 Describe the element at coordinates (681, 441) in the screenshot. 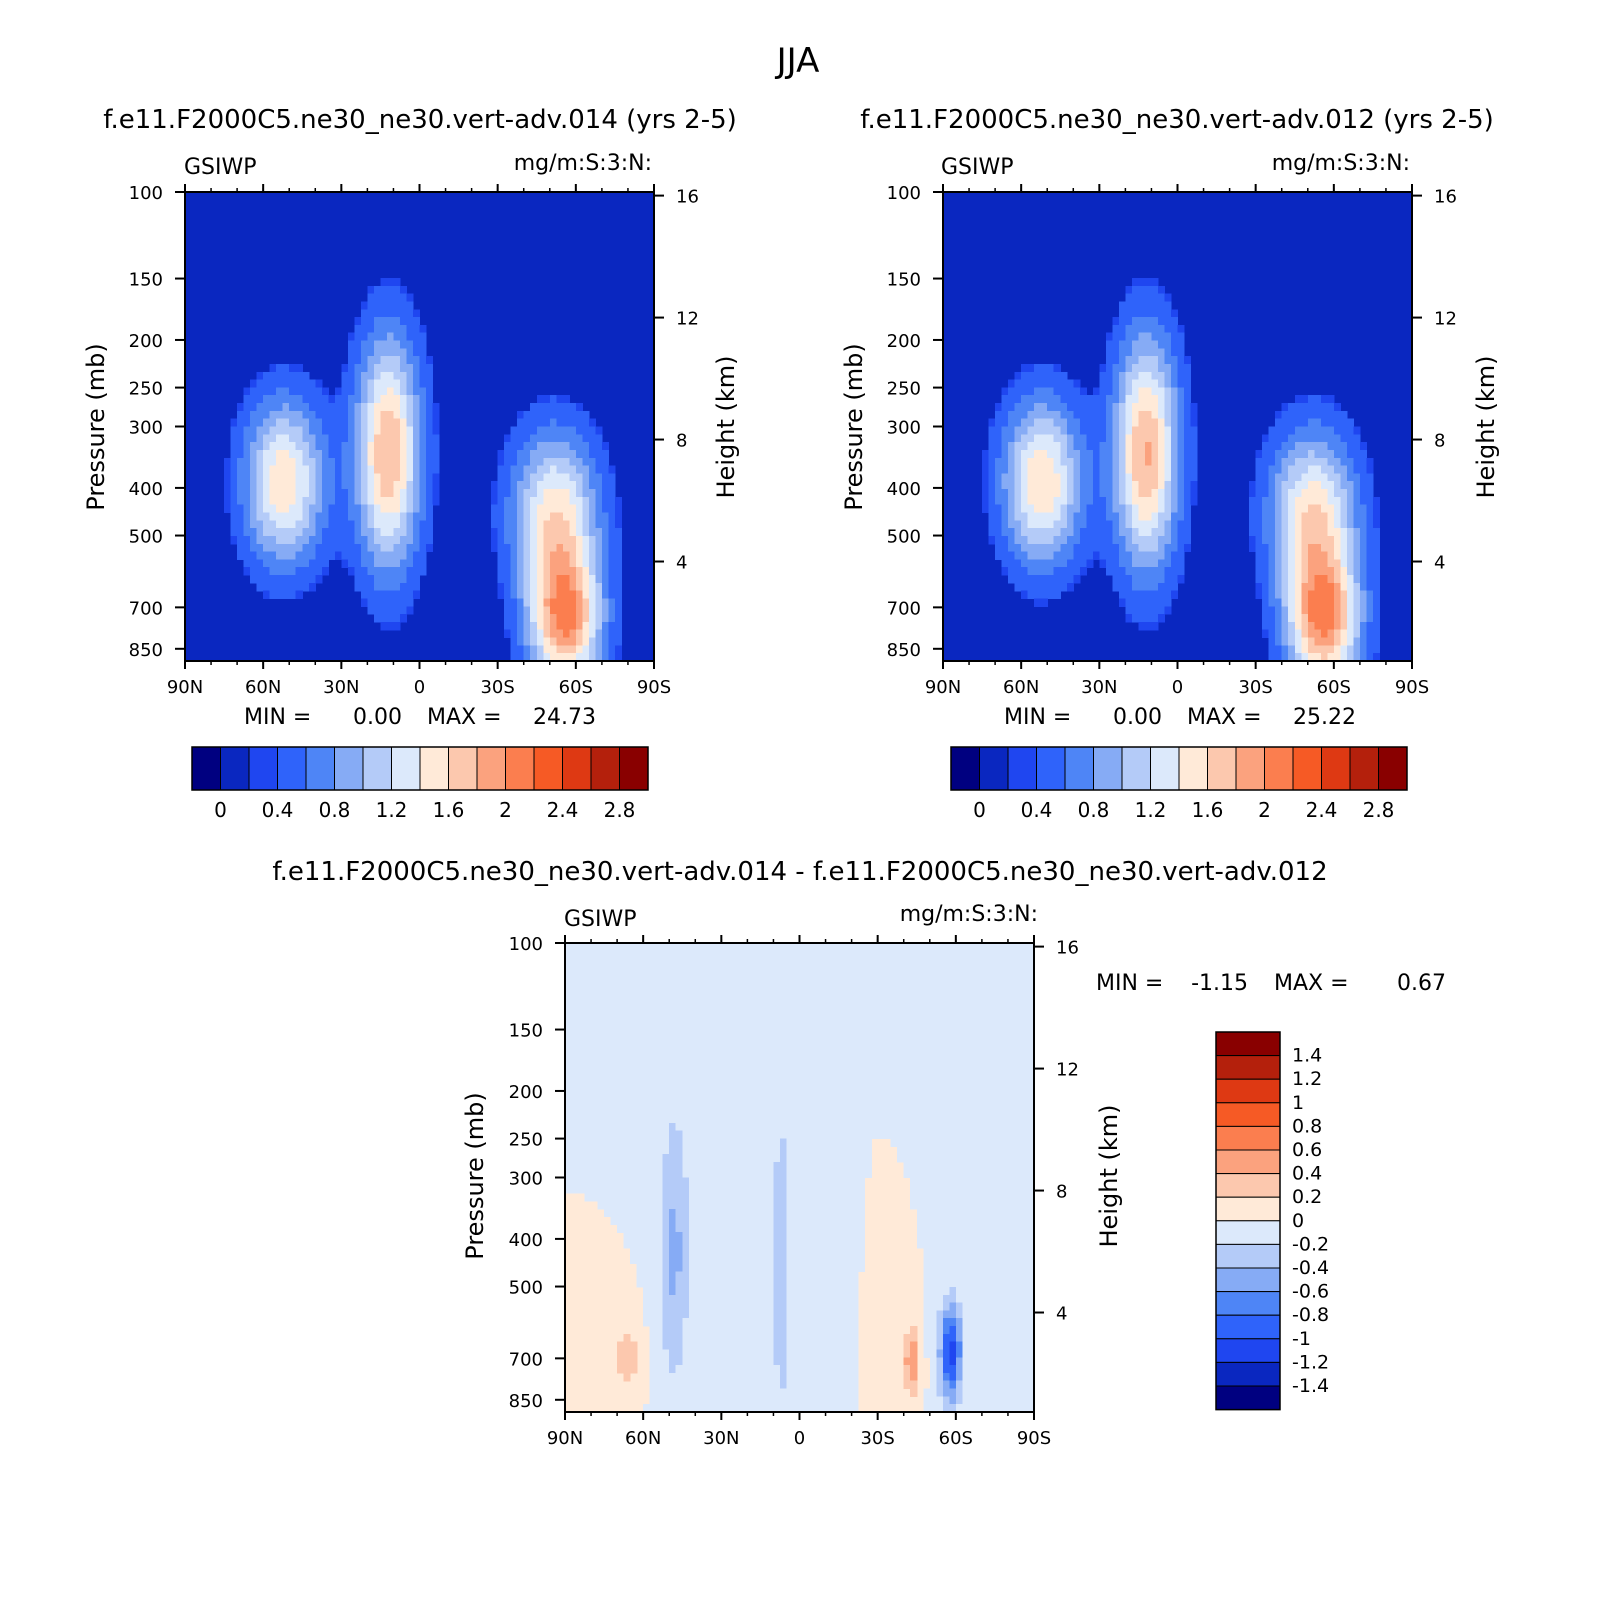

I see `y-right-tick-label: 8` at that location.